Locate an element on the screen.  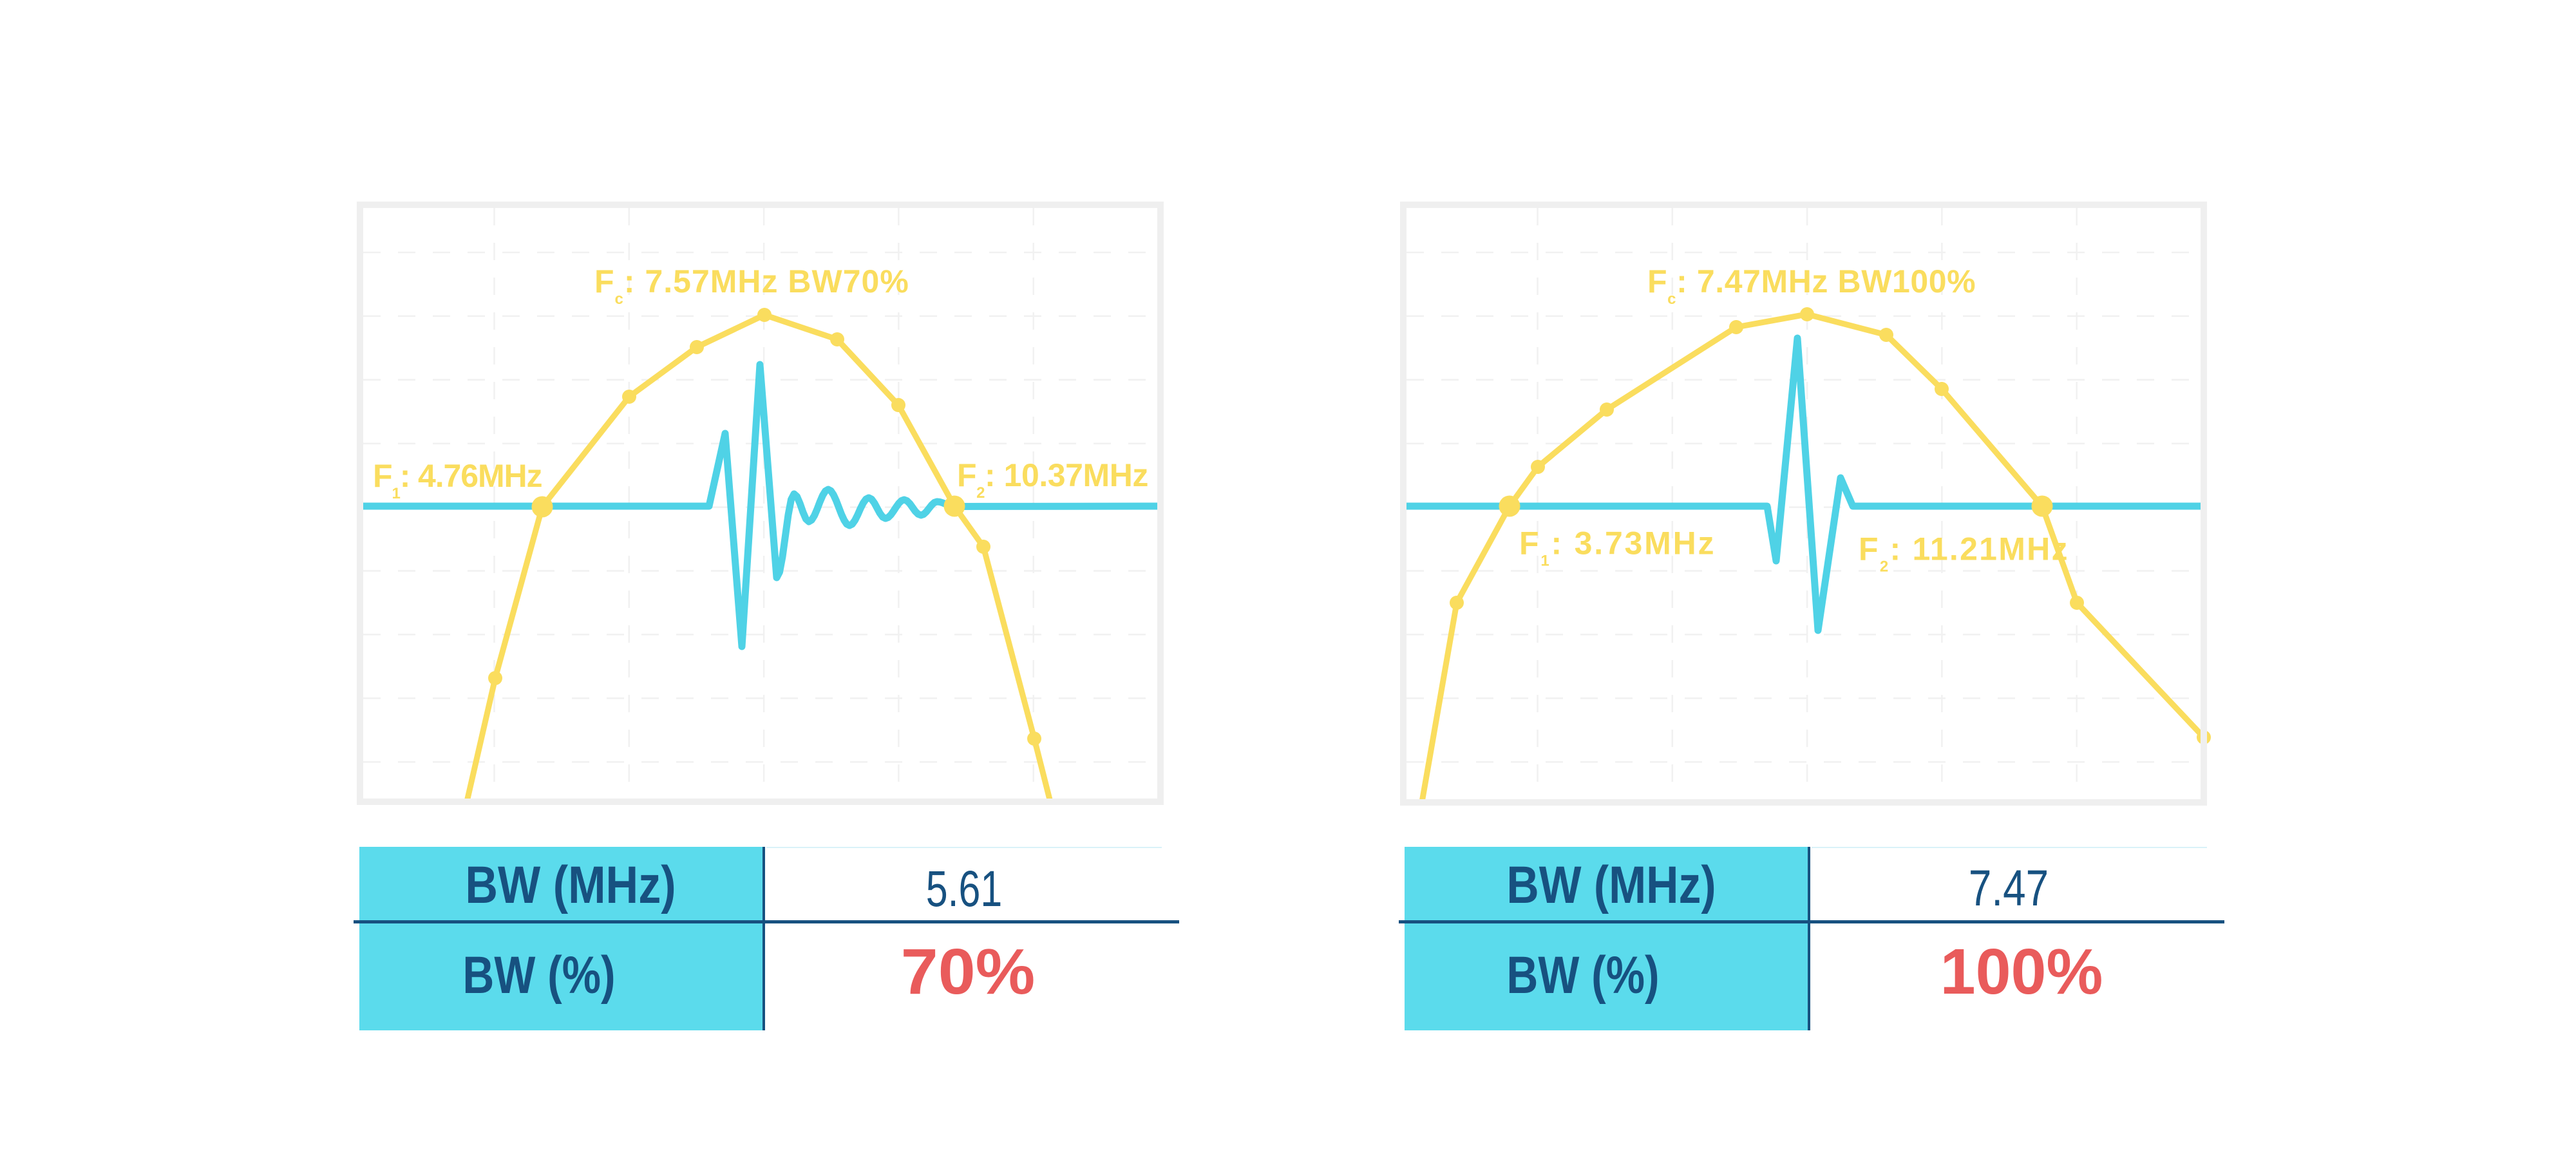
svg-text: Fc: 7.47MHz BW100% is located at coordinates (1812, 285).